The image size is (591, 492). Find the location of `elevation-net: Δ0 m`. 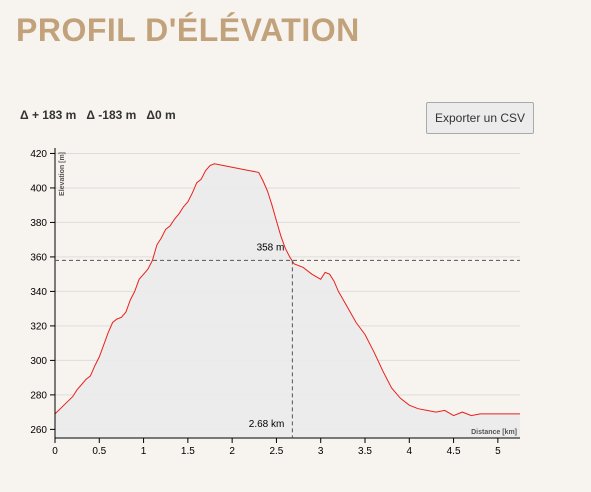

elevation-net: Δ0 m is located at coordinates (161, 115).